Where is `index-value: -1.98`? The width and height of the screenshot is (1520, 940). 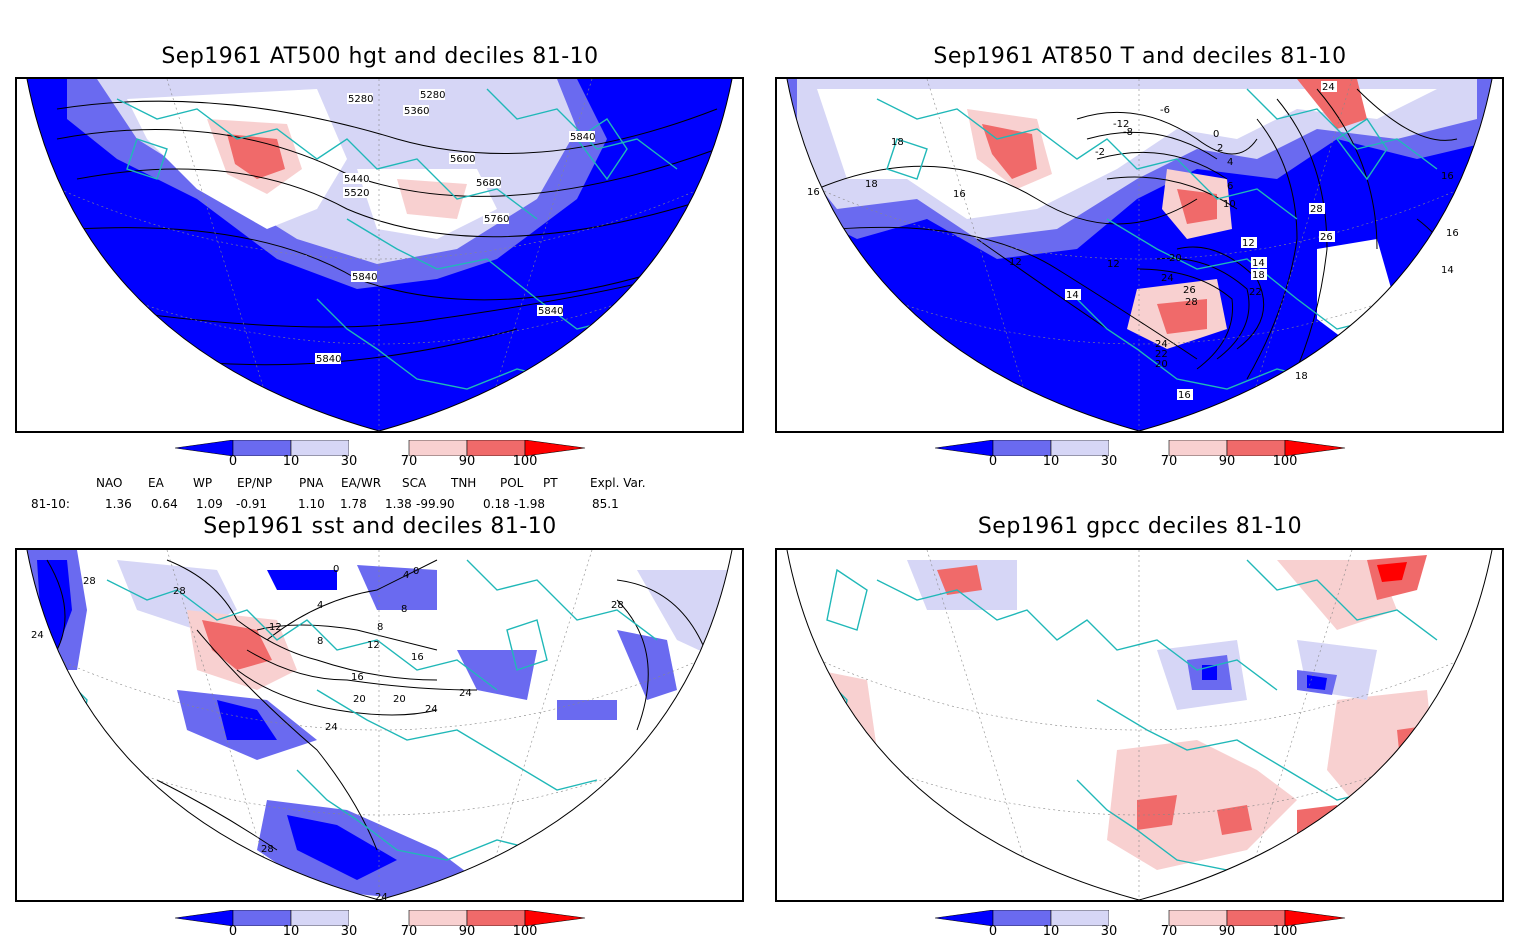 index-value: -1.98 is located at coordinates (530, 504).